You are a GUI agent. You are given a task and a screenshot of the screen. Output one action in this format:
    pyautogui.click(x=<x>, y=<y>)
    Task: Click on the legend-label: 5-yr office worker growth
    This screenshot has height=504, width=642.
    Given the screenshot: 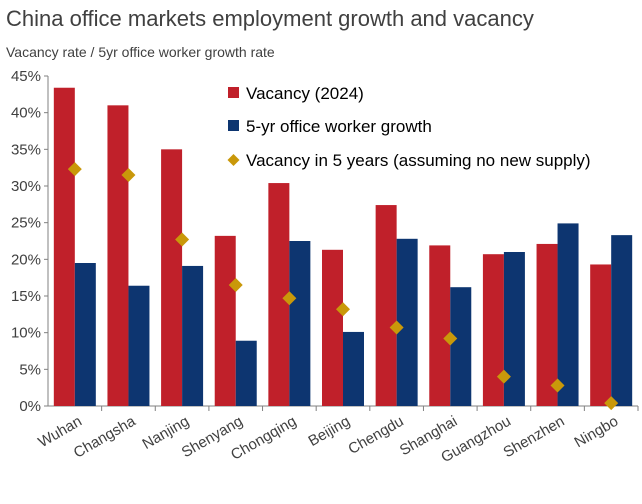 What is the action you would take?
    pyautogui.click(x=339, y=126)
    